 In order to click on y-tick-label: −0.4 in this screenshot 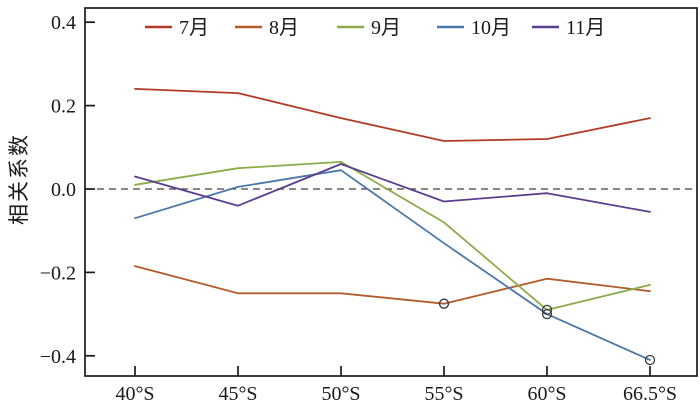, I will do `click(58, 357)`.